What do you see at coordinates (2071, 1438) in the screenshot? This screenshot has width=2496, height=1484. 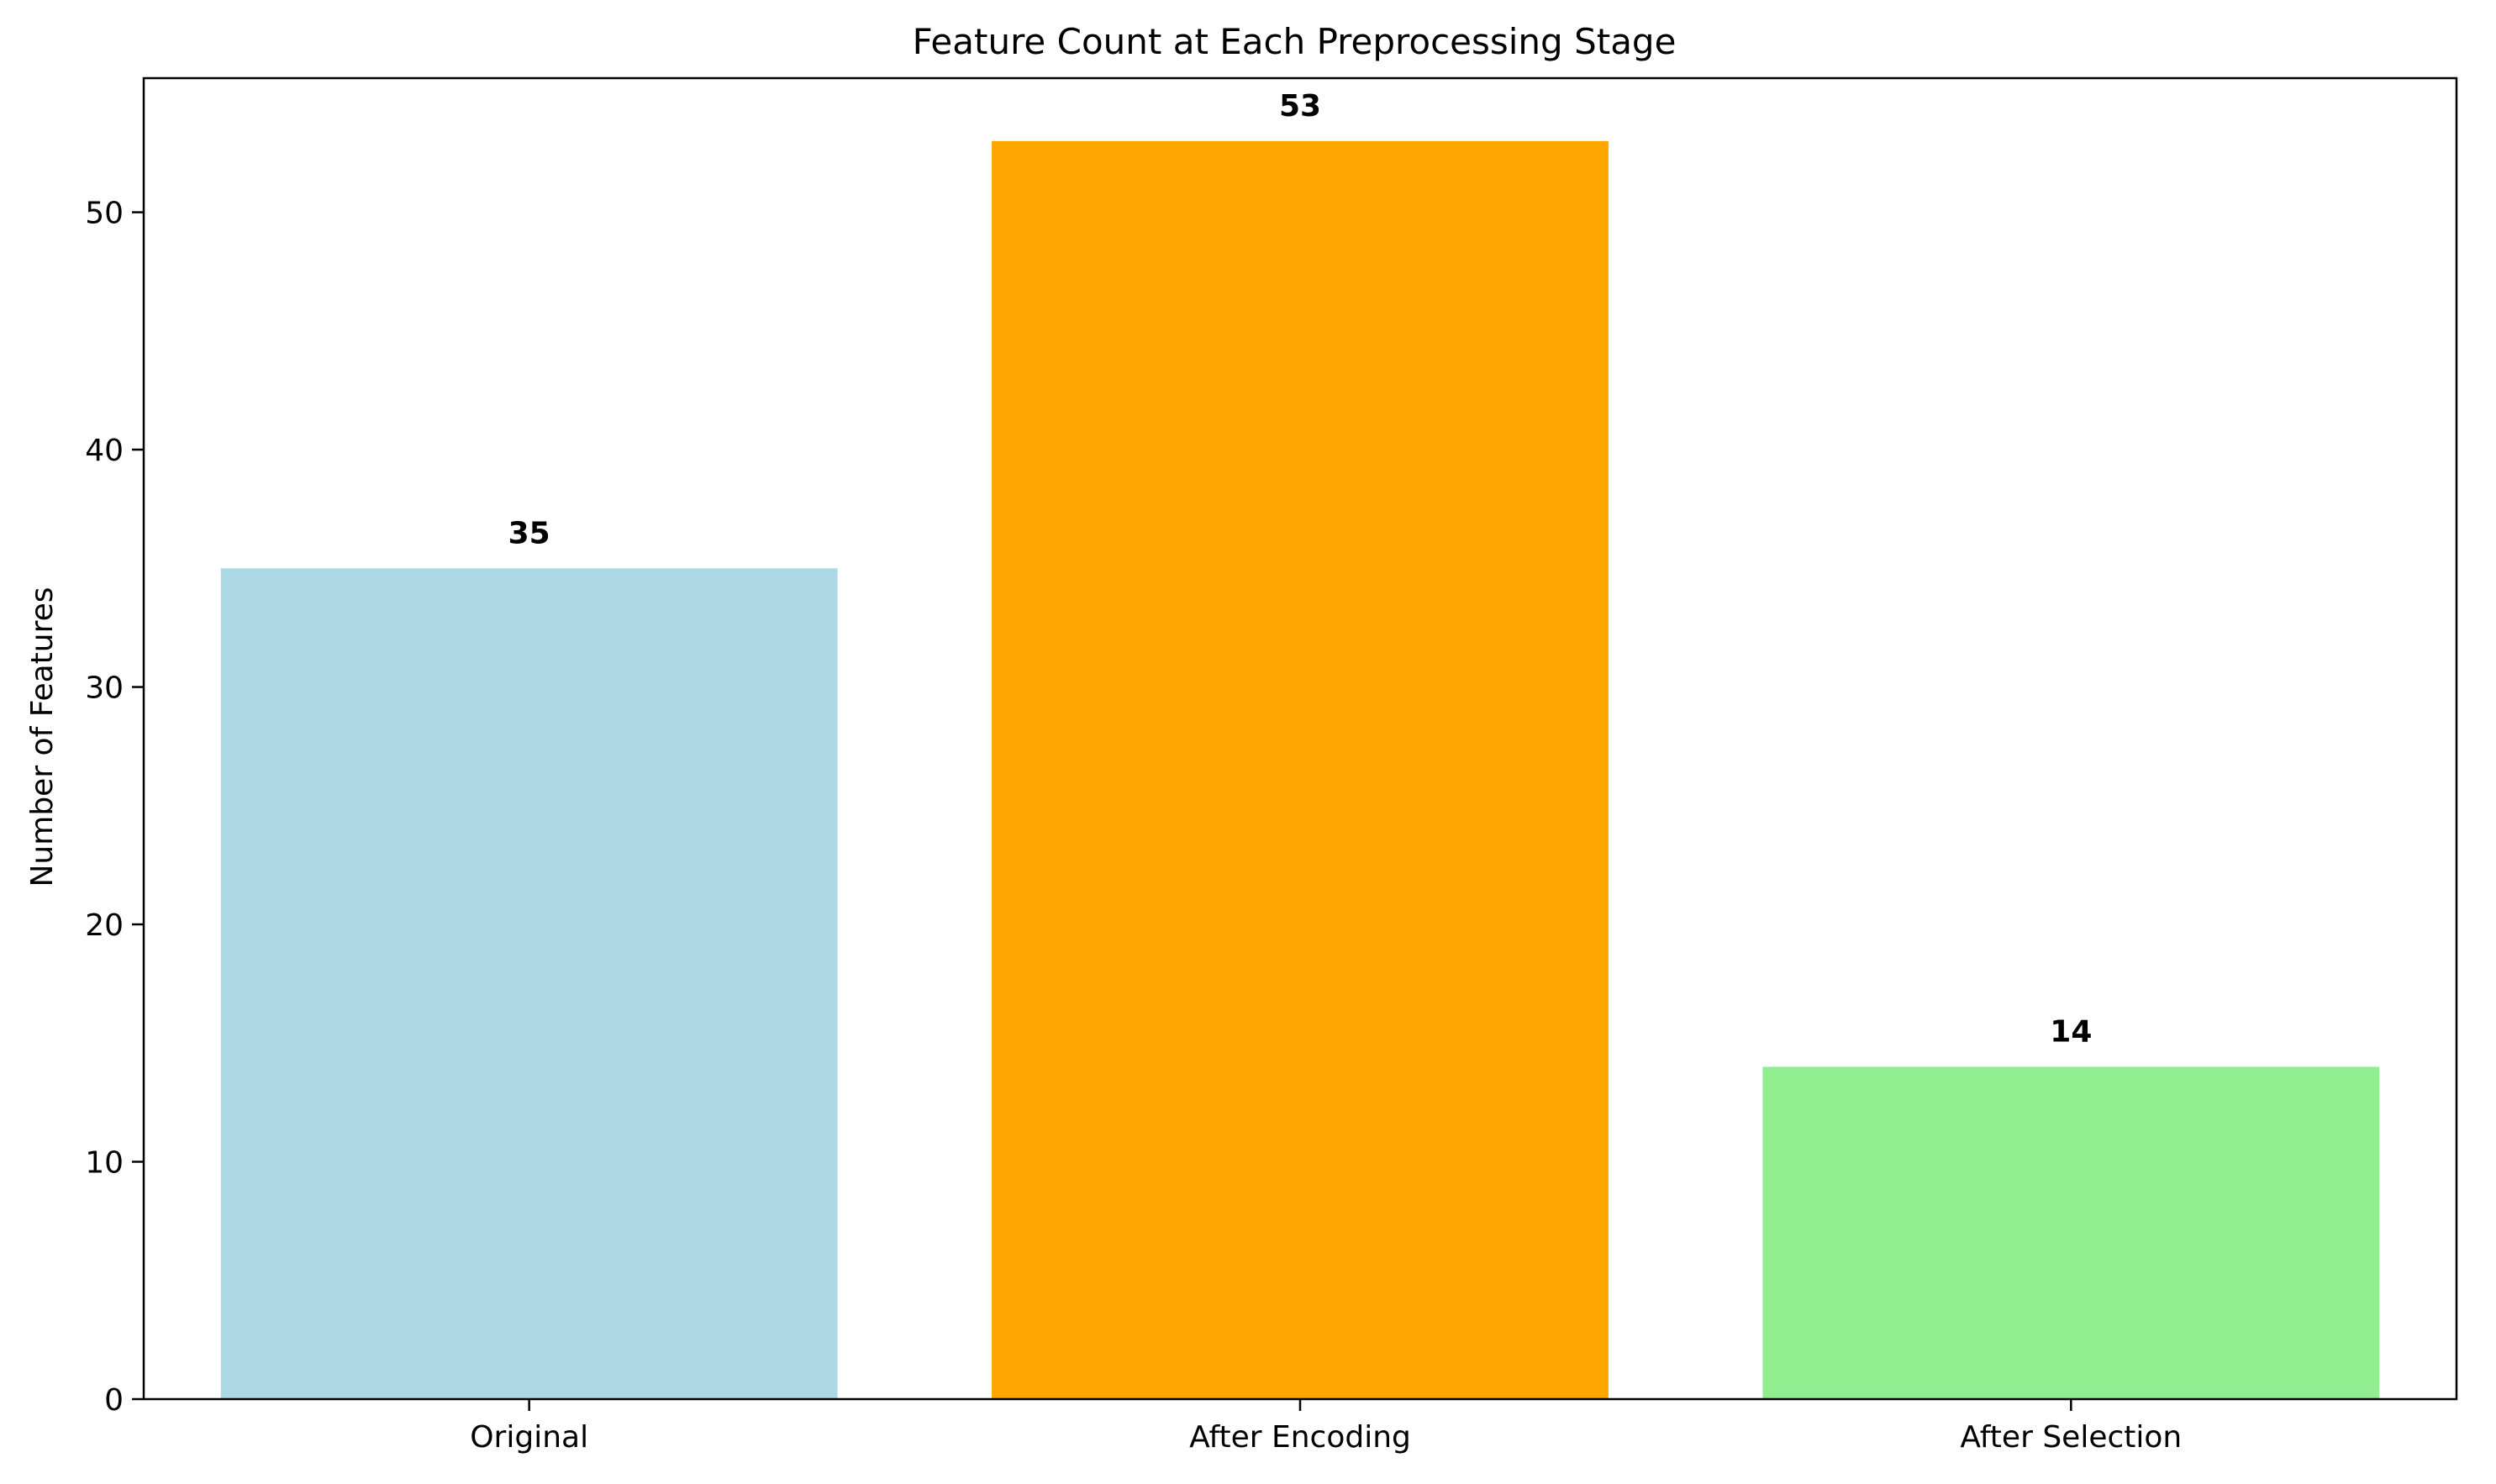 I see `x-tick-label: After Selection` at bounding box center [2071, 1438].